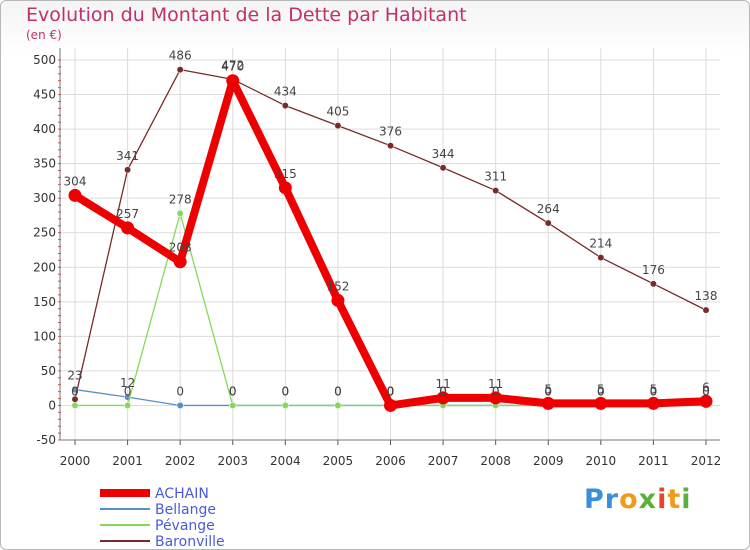 This screenshot has width=750, height=550. I want to click on x-tick-label: 2007, so click(443, 461).